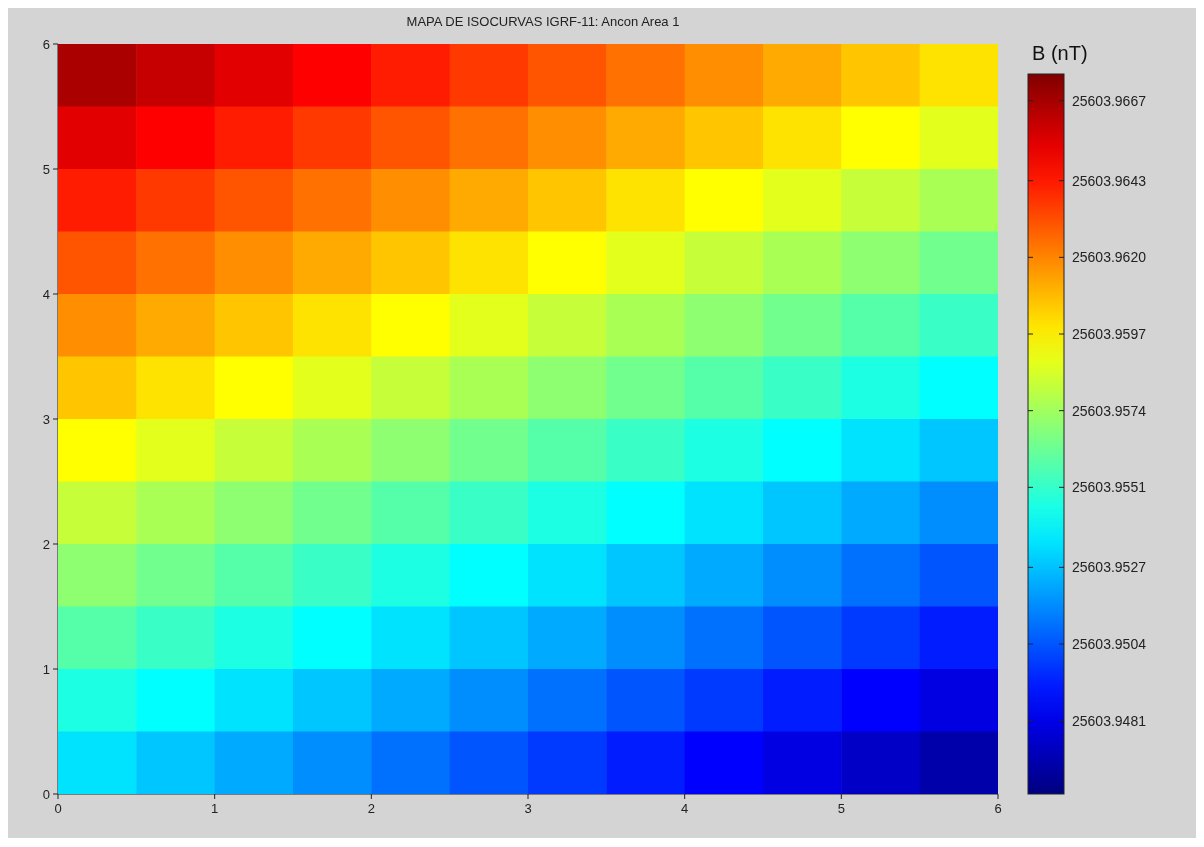  I want to click on y-tick-label: 3, so click(46, 419).